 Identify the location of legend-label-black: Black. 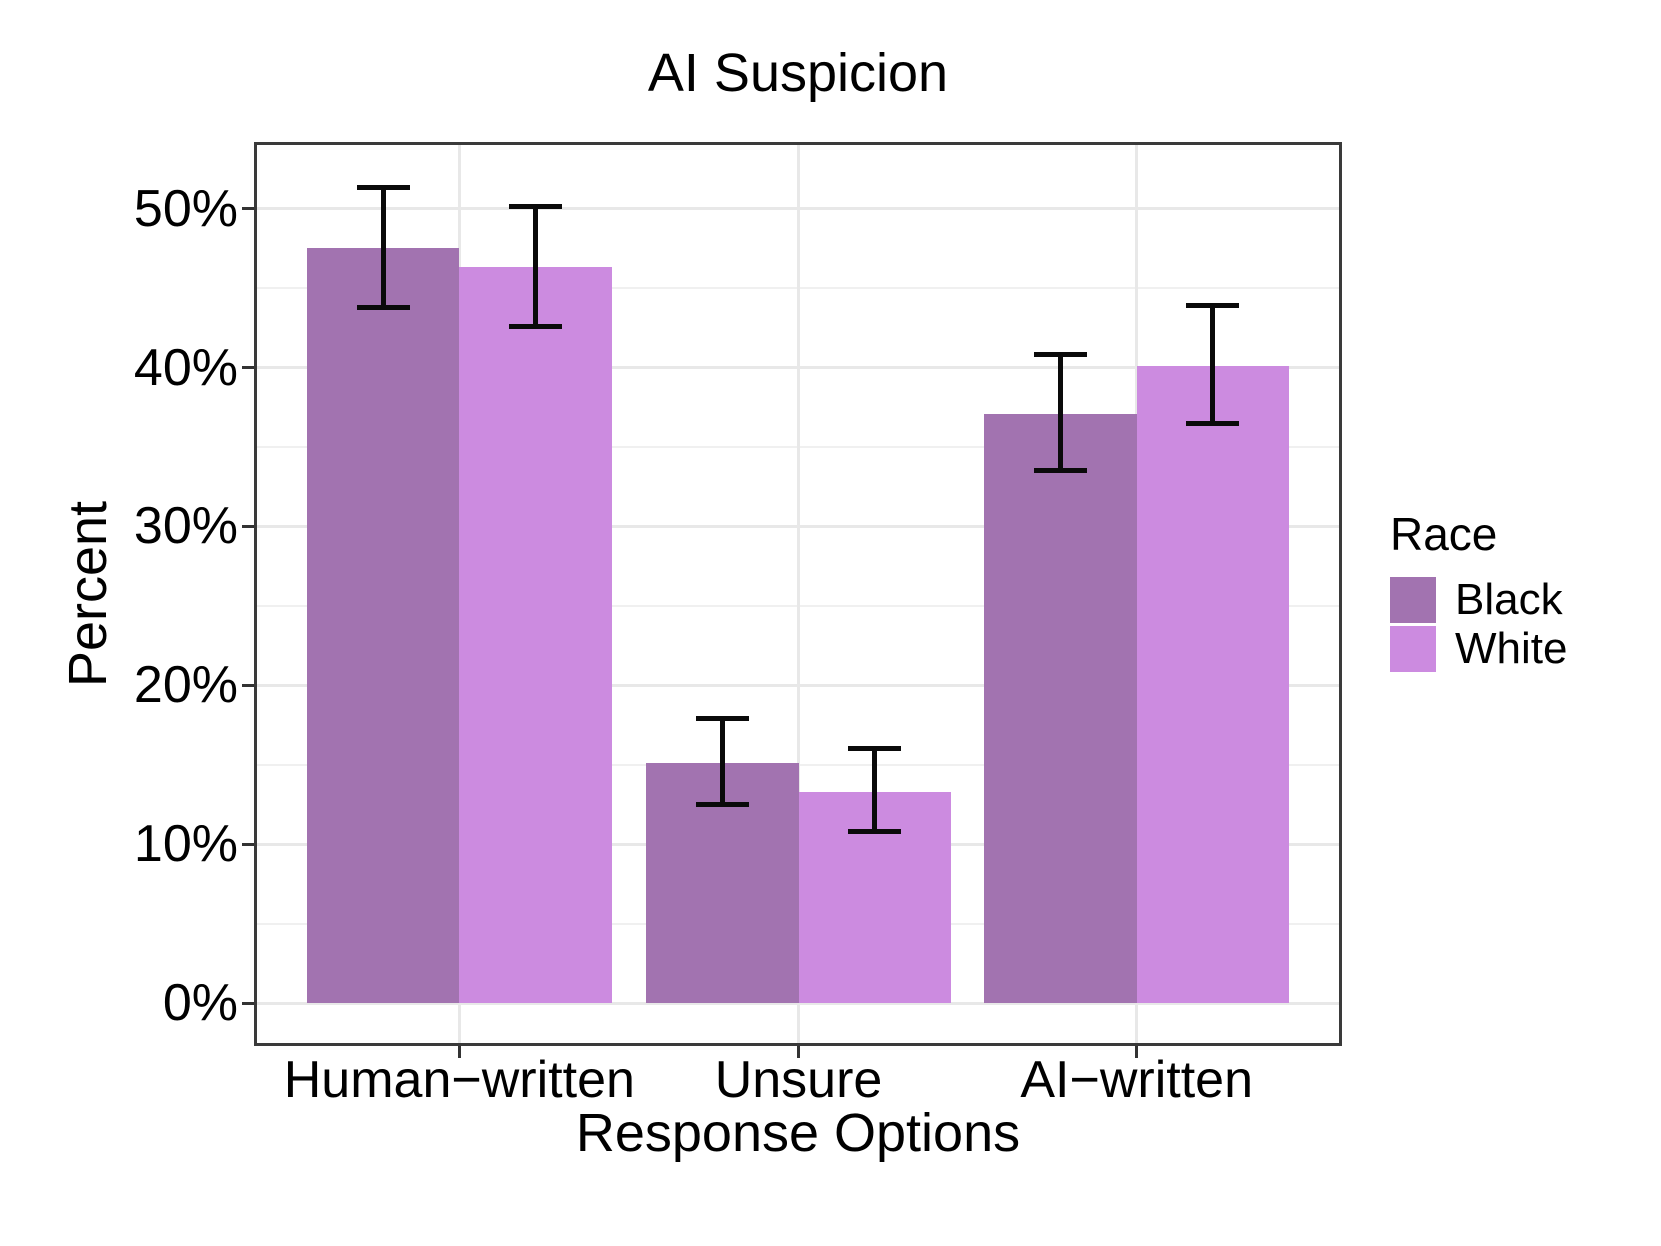
(1509, 599).